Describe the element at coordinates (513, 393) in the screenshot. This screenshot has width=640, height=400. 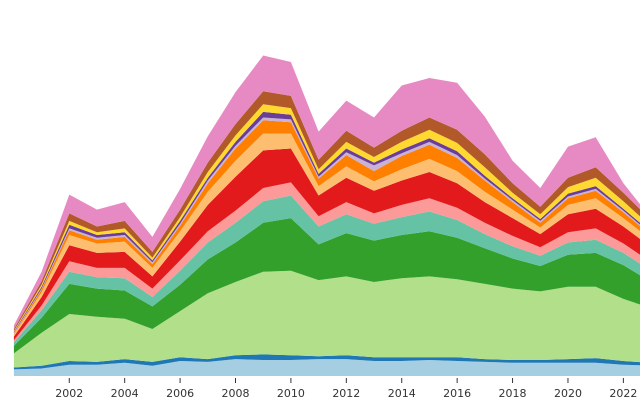
I see `x-tick-label-2018: 2018` at that location.